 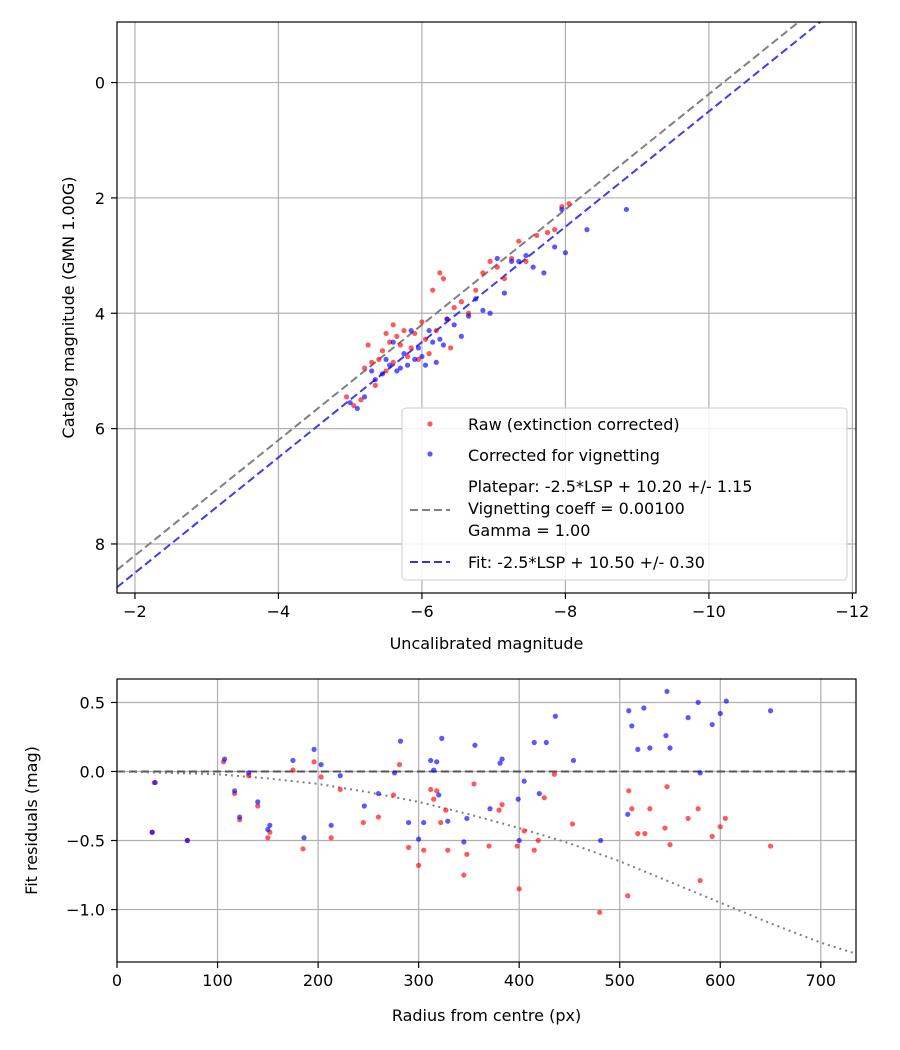 I want to click on x-tick-label: −4, so click(x=279, y=611).